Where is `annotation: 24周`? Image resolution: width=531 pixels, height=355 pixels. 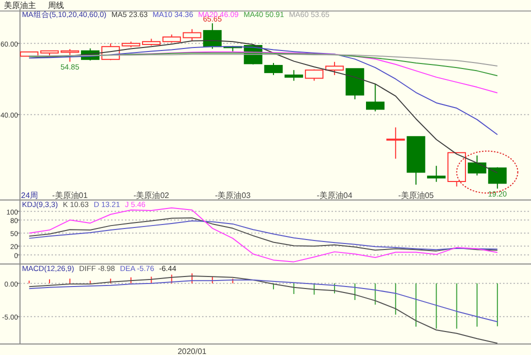 annotation: 24周 is located at coordinates (29, 195).